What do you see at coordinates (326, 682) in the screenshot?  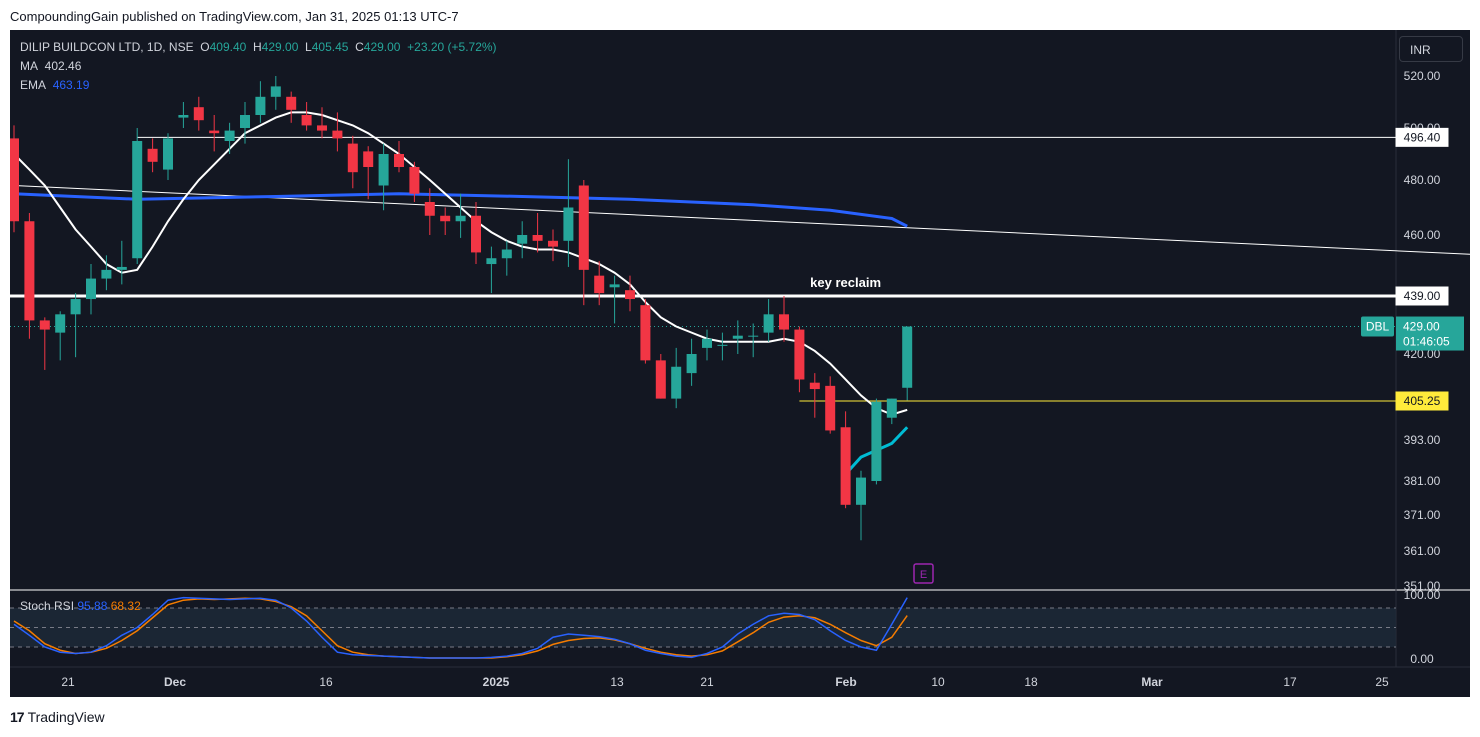 I see `time-tick-label: 16` at bounding box center [326, 682].